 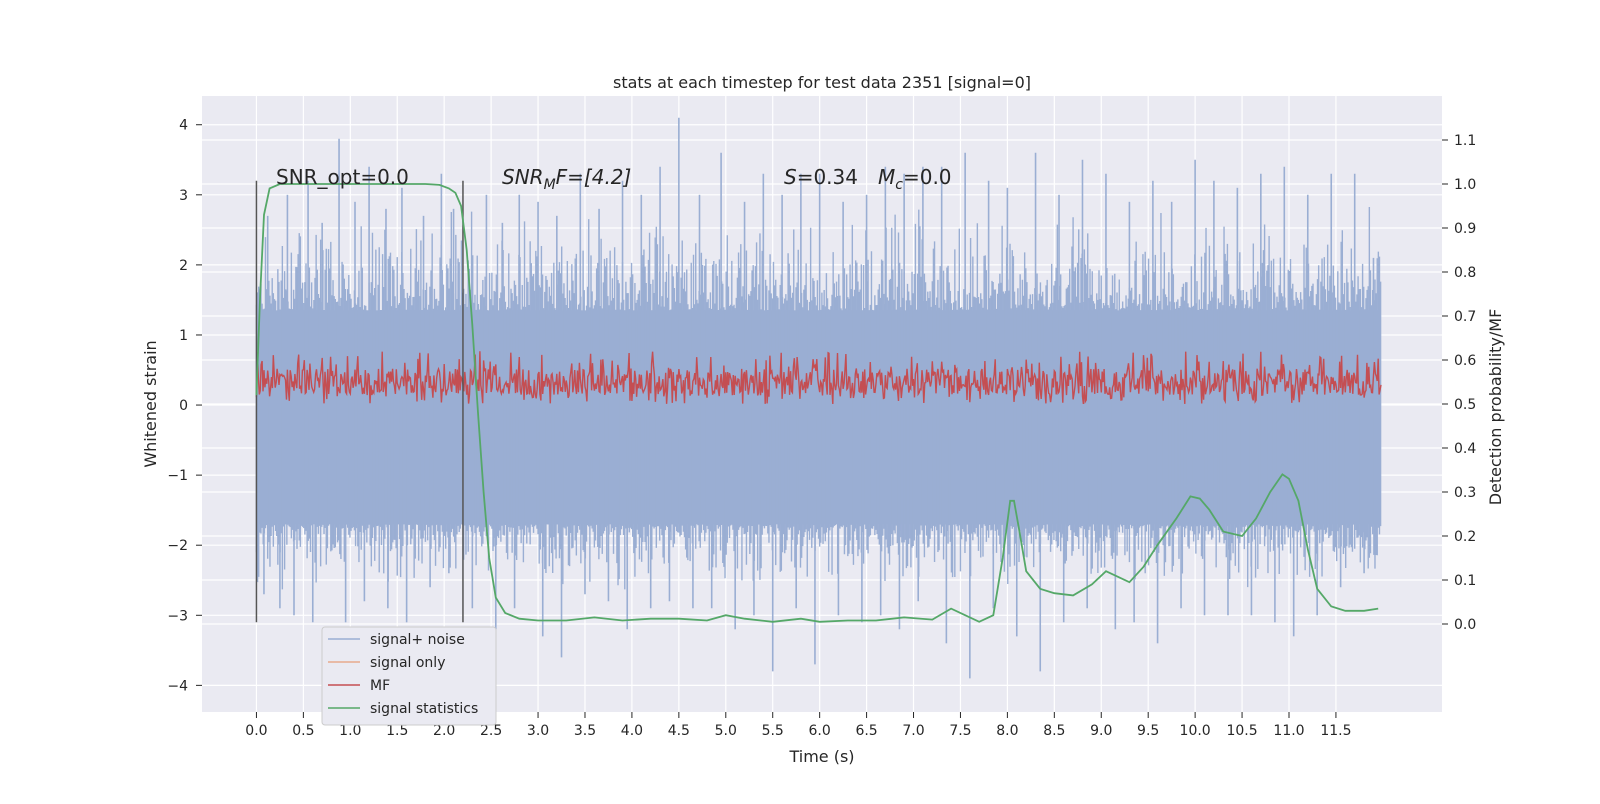 I want to click on annotation-snr-opt: SNR_opt=0.0, so click(x=342, y=177).